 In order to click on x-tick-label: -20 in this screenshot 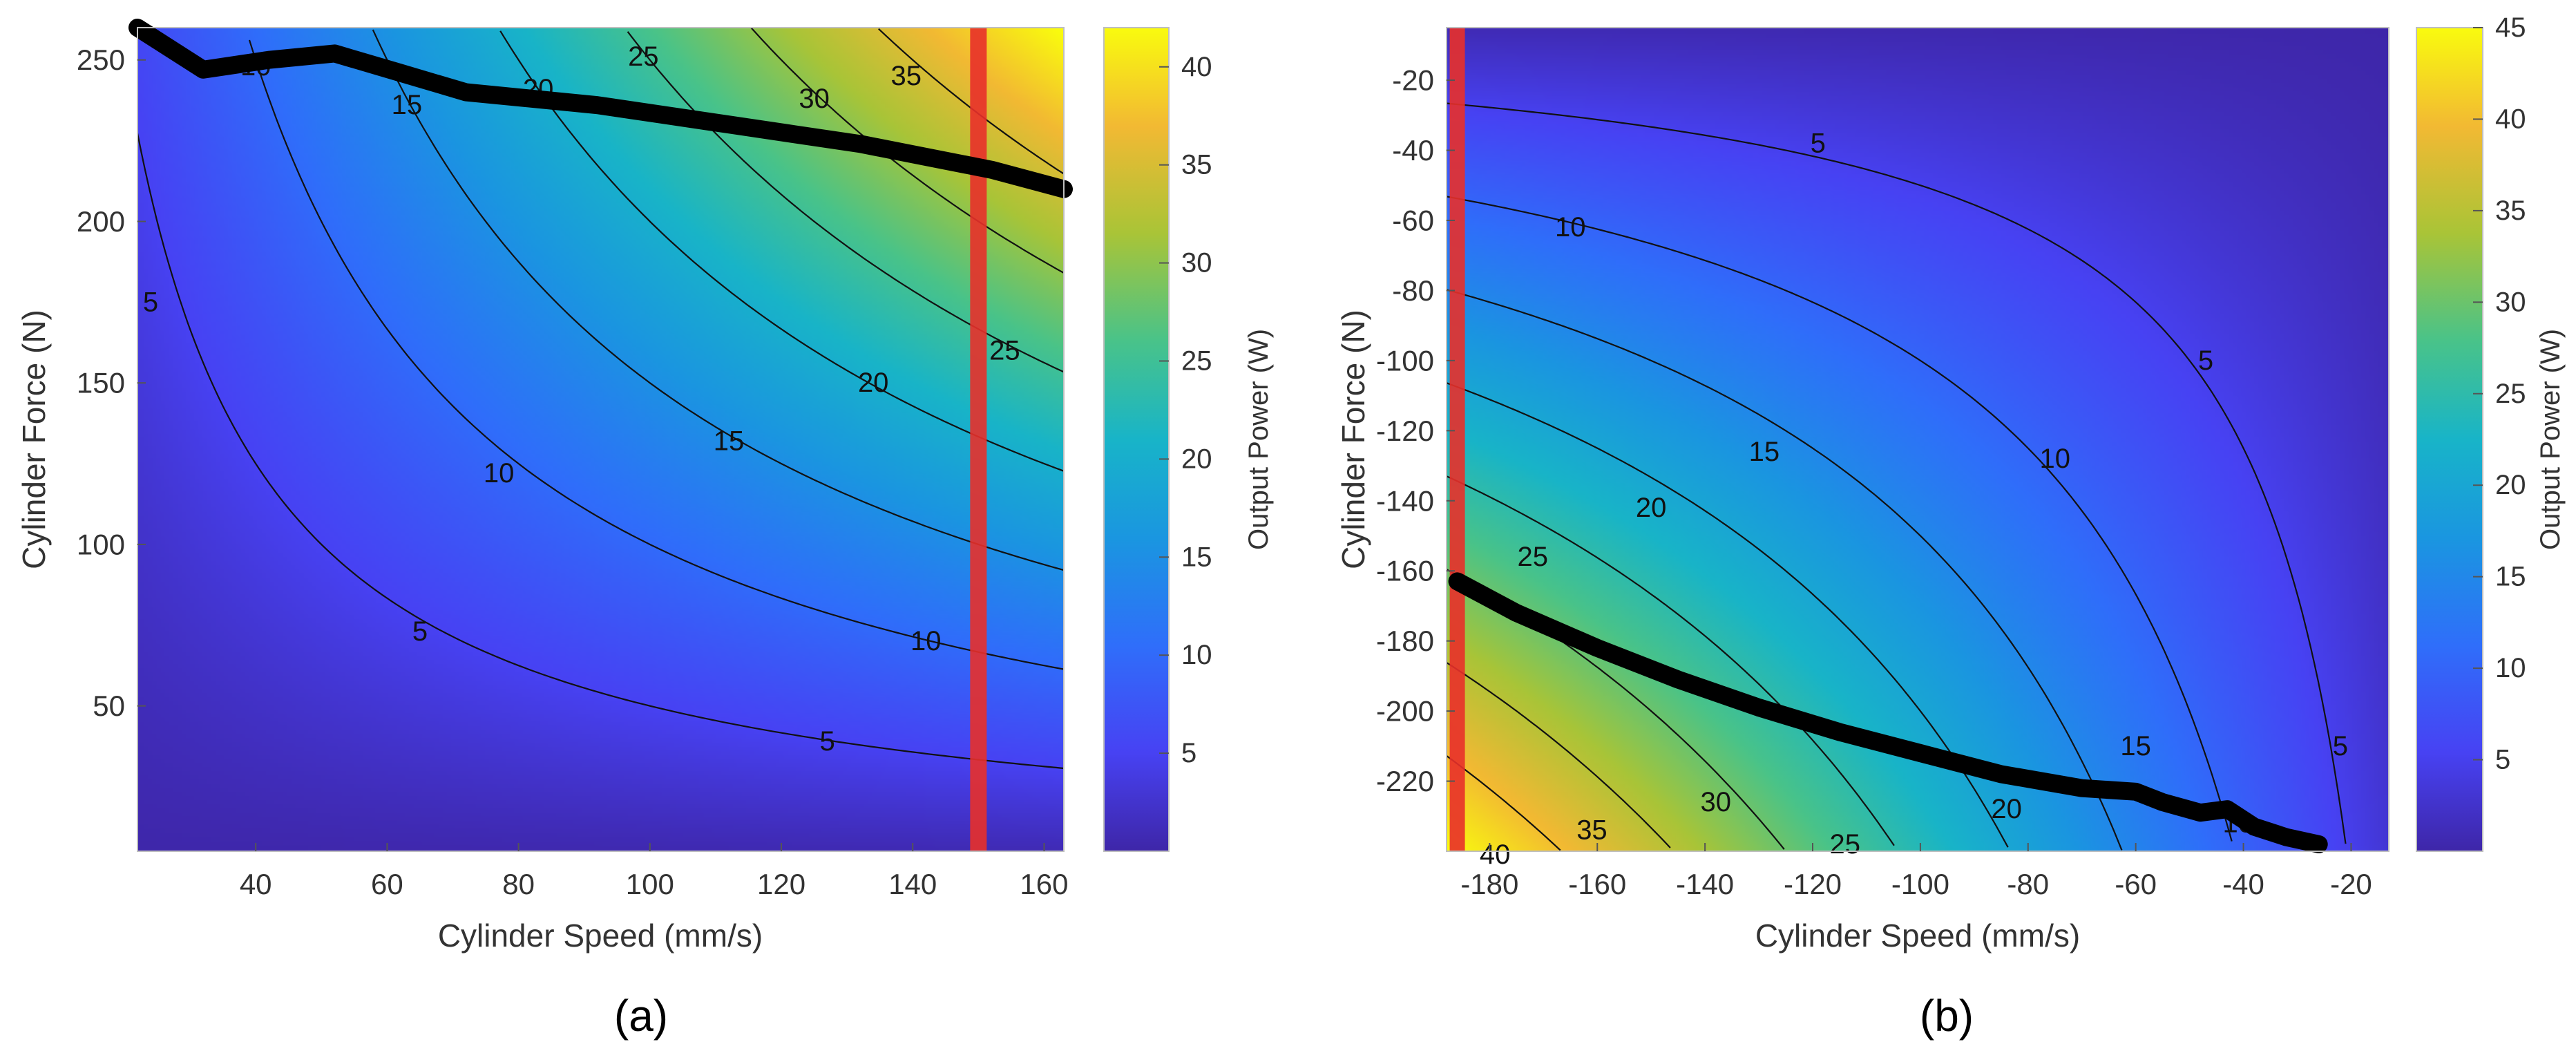, I will do `click(2351, 884)`.